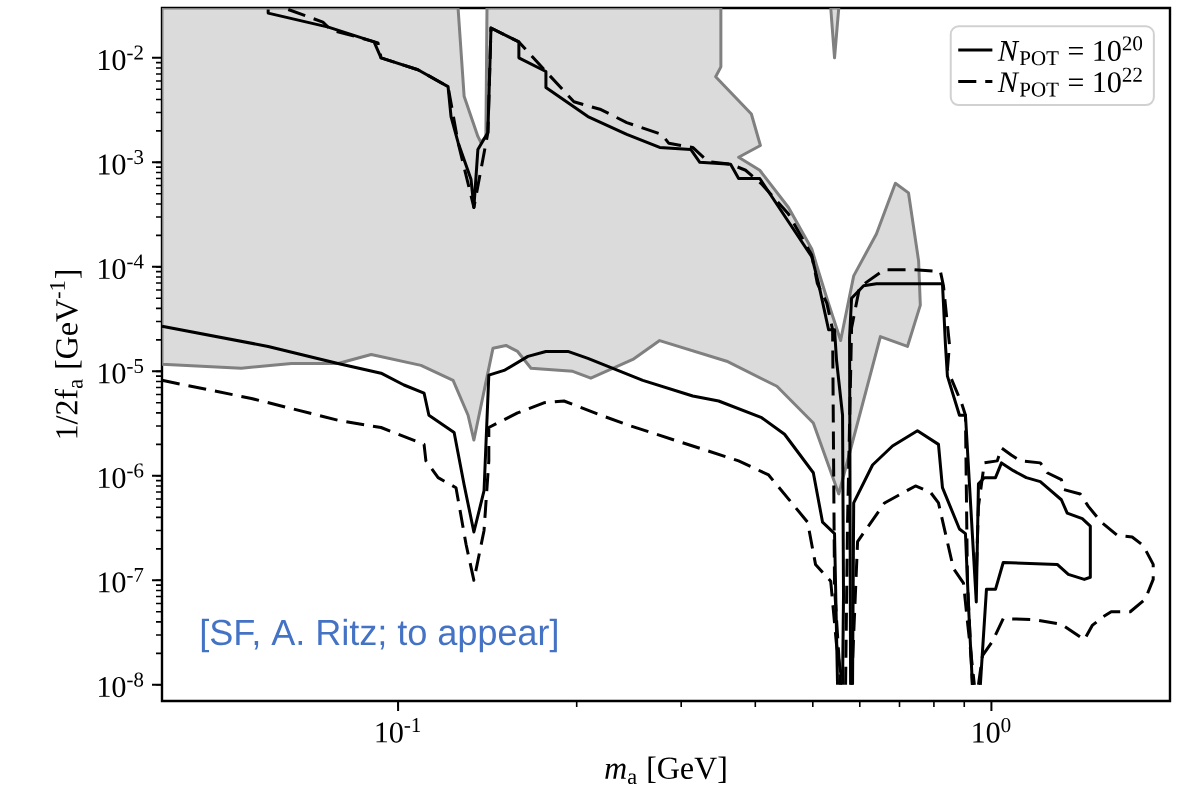 The width and height of the screenshot is (1178, 807). Describe the element at coordinates (121, 267) in the screenshot. I see `y-tick-label: 10$^{-4}$` at that location.